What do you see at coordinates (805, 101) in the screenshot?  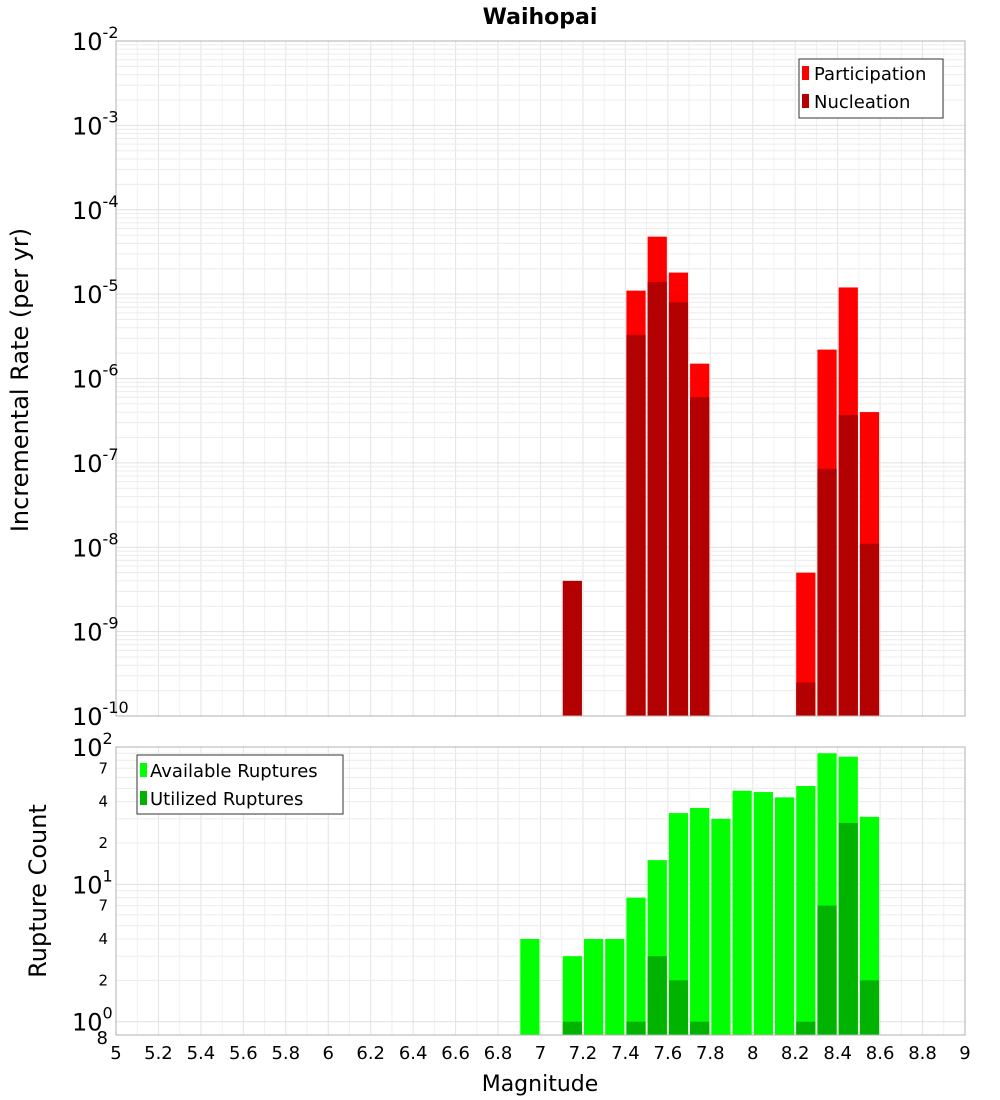 I see `legend-swatch-nucleation` at bounding box center [805, 101].